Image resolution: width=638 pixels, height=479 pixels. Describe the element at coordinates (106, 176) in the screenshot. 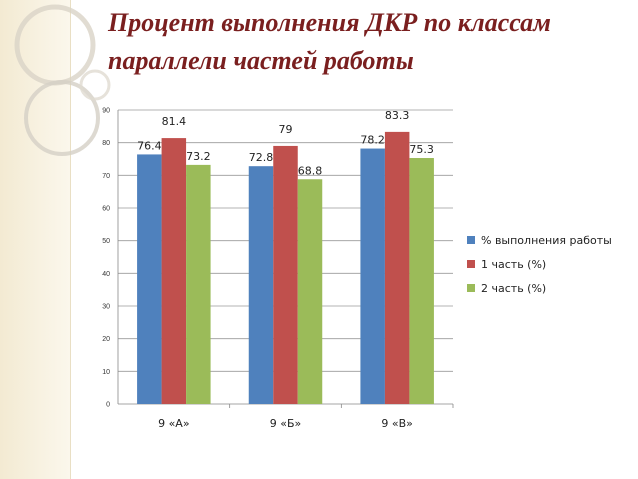

I see `y-tick-label: 70` at that location.